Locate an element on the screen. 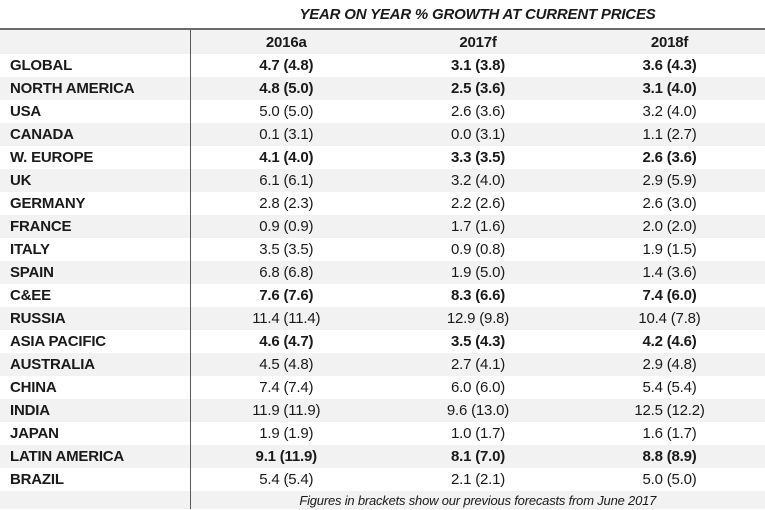  row-label: NORTH AMERICA is located at coordinates (95, 88).